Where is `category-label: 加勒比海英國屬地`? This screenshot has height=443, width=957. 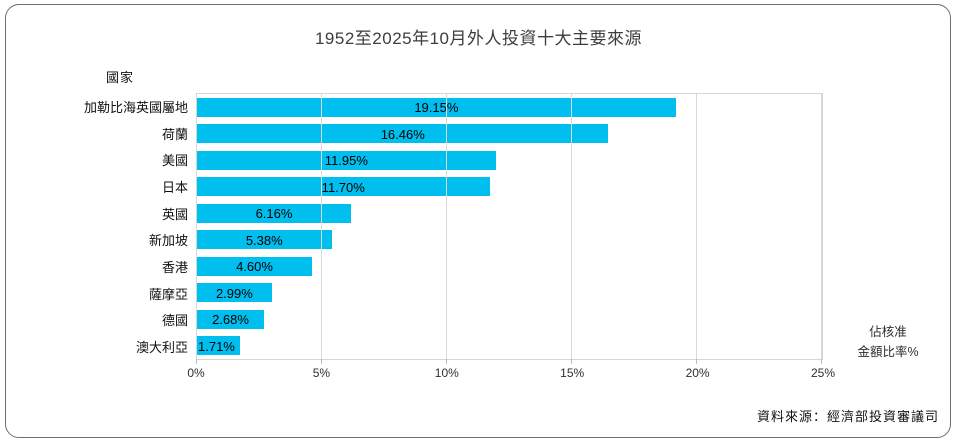 category-label: 加勒比海英國屬地 is located at coordinates (135, 107).